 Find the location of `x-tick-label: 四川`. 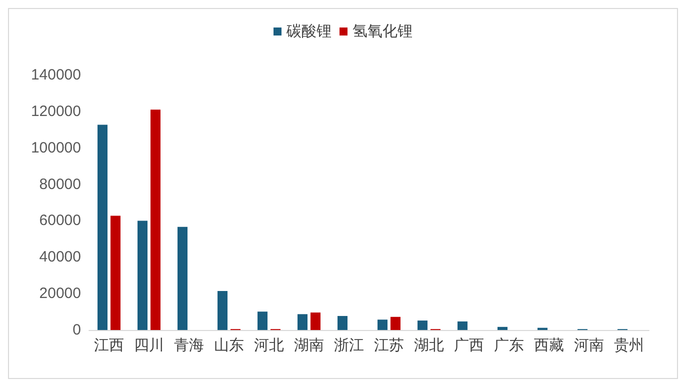

x-tick-label: 四川 is located at coordinates (149, 345).